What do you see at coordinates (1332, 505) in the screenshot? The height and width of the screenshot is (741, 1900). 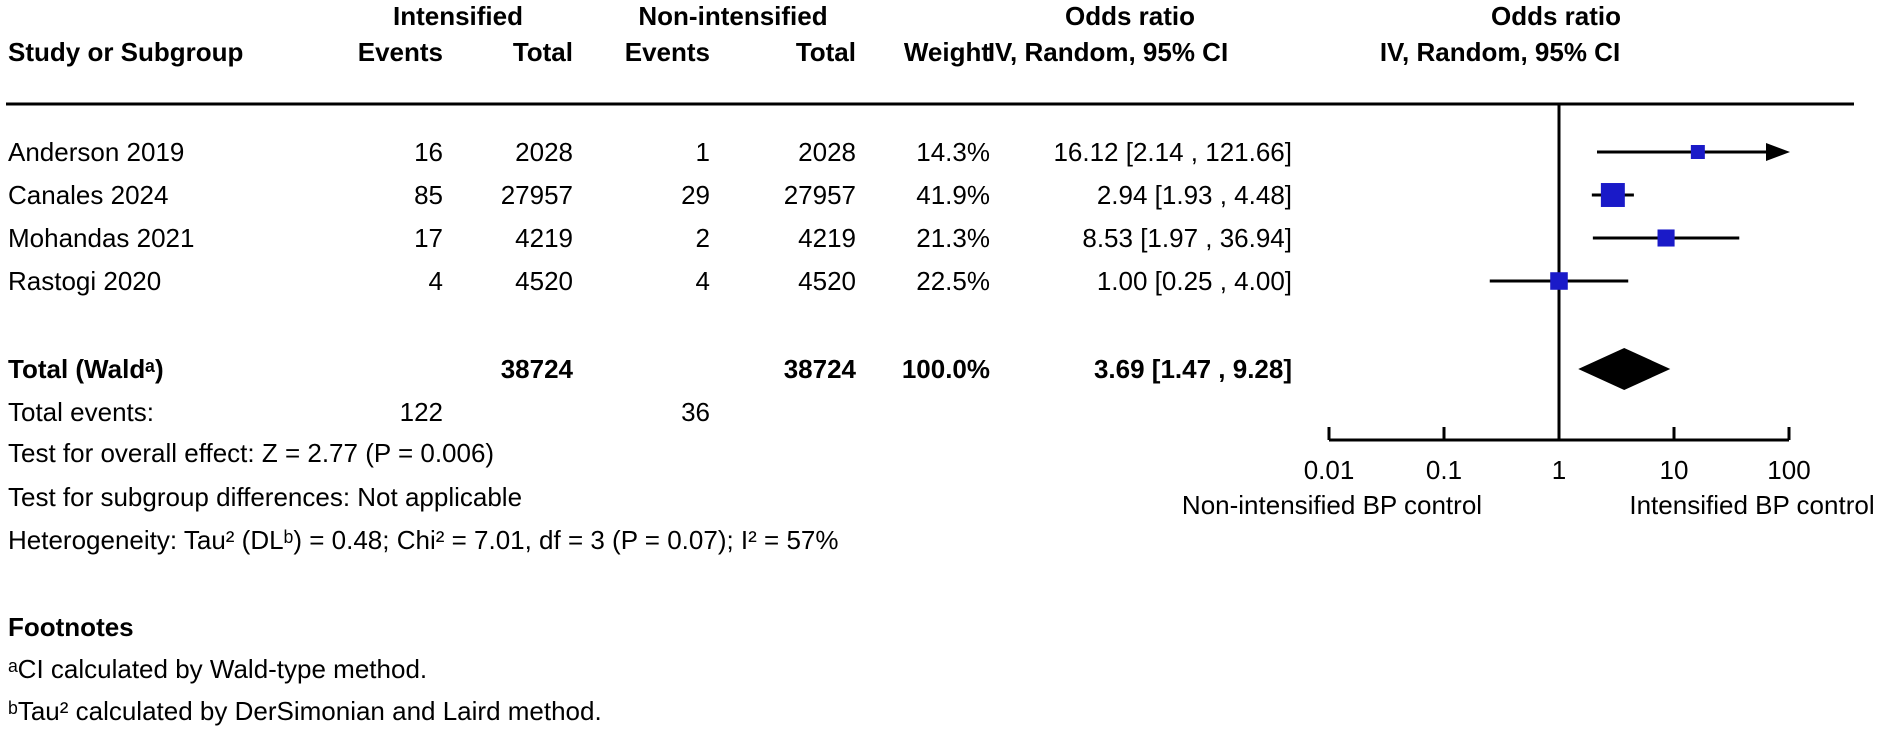 I see `axis-label-left: Non-intensified BP control` at bounding box center [1332, 505].